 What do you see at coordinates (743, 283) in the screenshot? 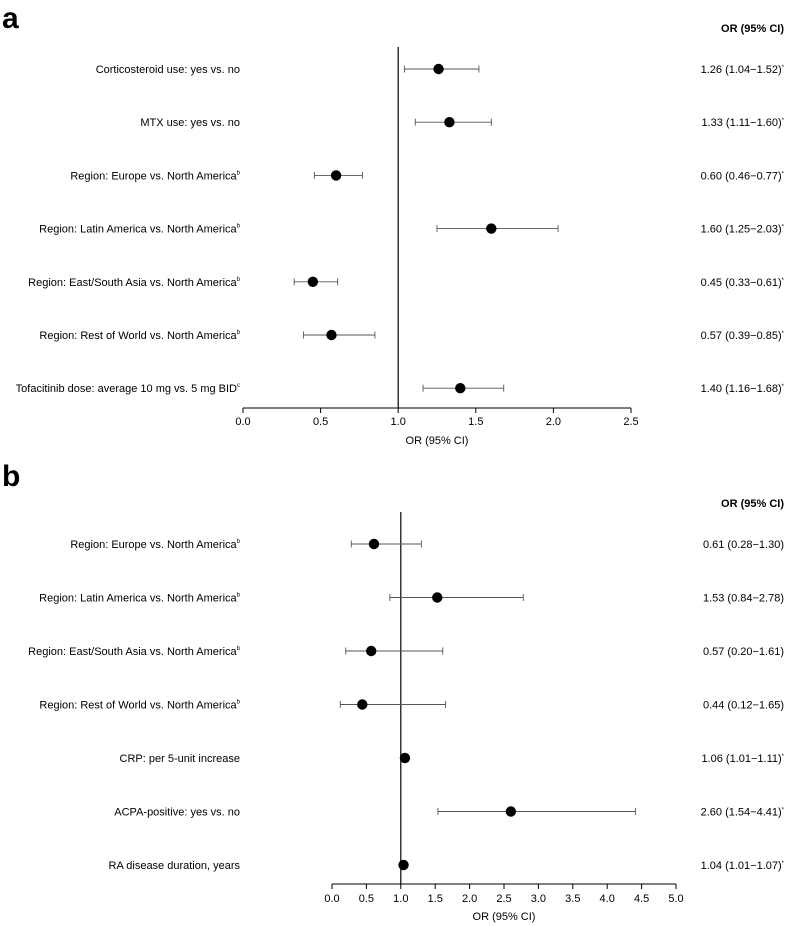
I see `ci-text: 0.45 (0.33−0.61)*` at bounding box center [743, 283].